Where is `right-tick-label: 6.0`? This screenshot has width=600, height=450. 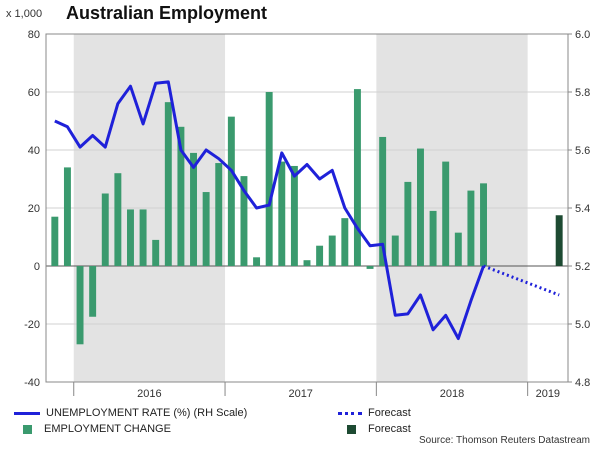
right-tick-label: 6.0 is located at coordinates (582, 35).